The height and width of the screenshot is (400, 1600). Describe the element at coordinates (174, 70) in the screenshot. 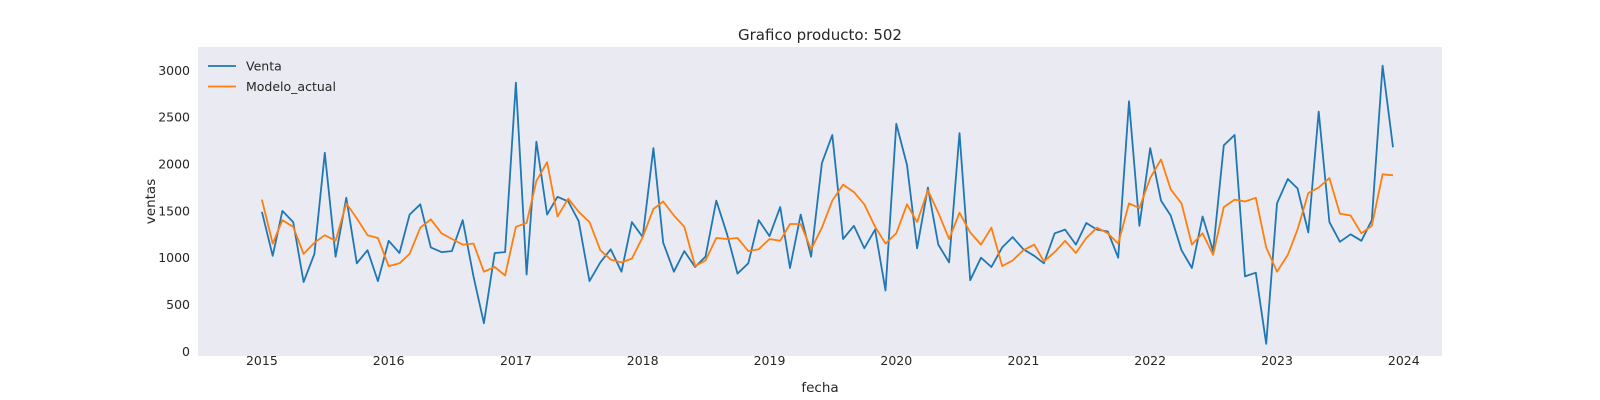

I see `y-tick-label: 3000` at that location.